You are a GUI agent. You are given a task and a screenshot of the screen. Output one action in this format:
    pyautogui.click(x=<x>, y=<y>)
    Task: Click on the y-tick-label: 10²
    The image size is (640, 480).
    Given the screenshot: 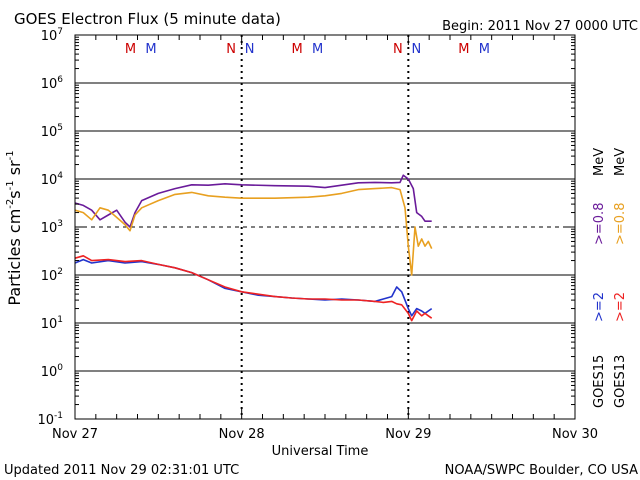 What is the action you would take?
    pyautogui.click(x=52, y=275)
    